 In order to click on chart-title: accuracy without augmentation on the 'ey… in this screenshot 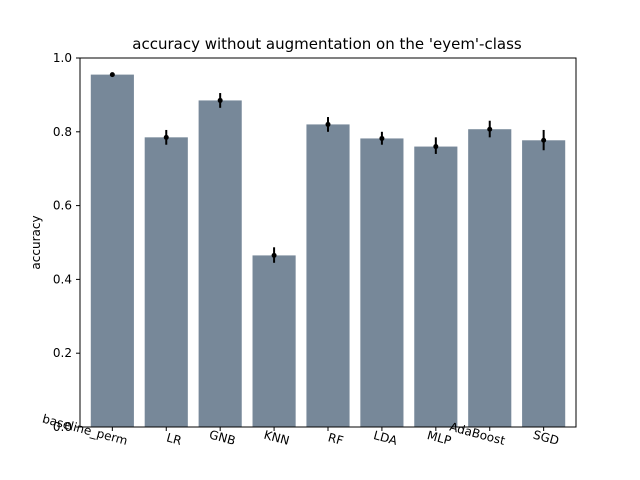, I will do `click(327, 44)`.